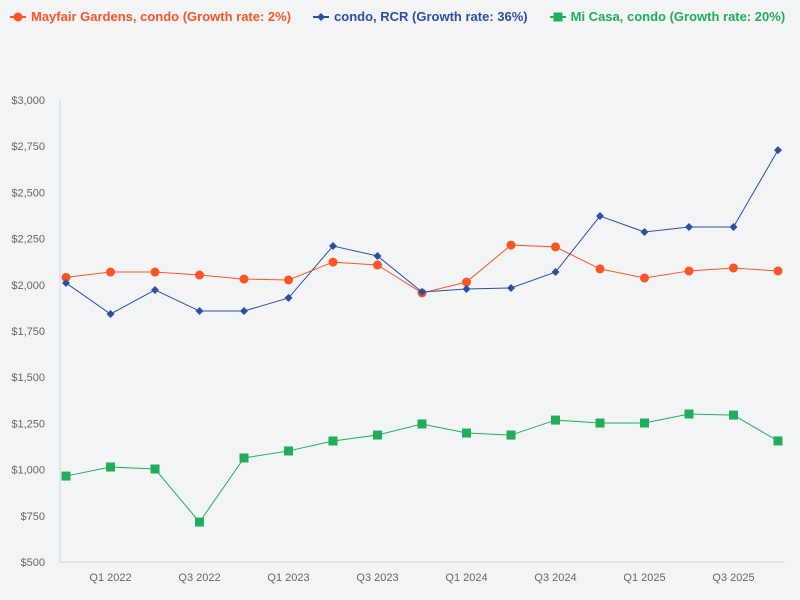 The width and height of the screenshot is (800, 600). I want to click on y-tick-label: $3,000, so click(28, 101).